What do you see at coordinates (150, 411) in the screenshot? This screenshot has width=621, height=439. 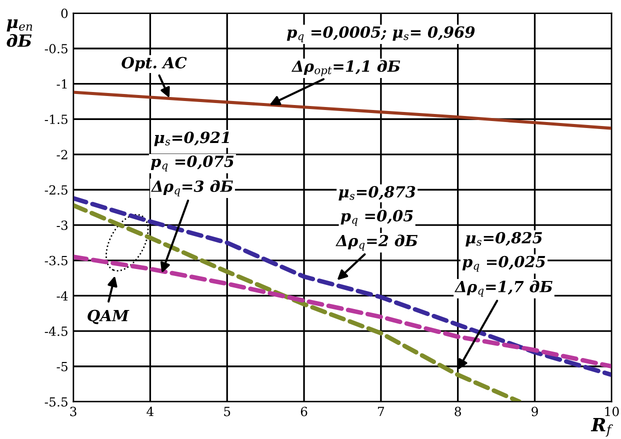 I see `x-tick-label: 4` at bounding box center [150, 411].